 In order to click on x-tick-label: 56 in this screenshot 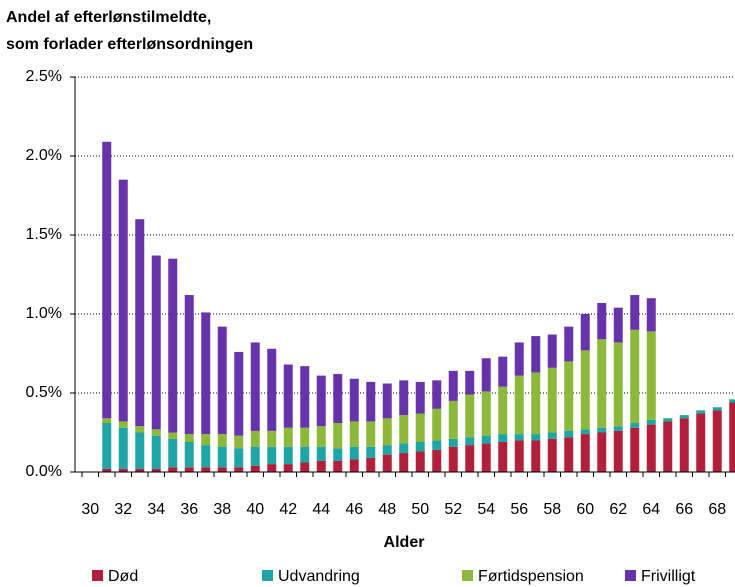, I will do `click(519, 509)`.